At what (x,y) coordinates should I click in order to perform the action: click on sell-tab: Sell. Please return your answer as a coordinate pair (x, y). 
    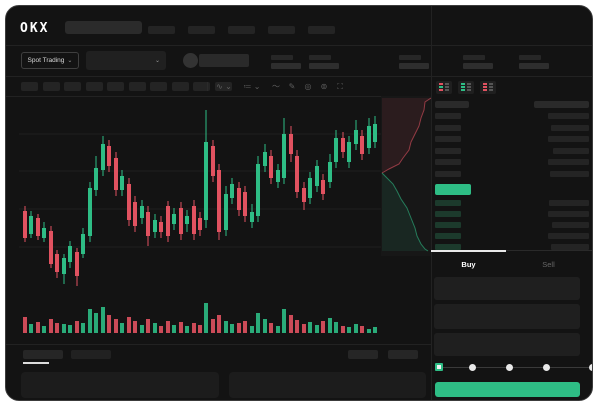
    Looking at the image, I should click on (548, 264).